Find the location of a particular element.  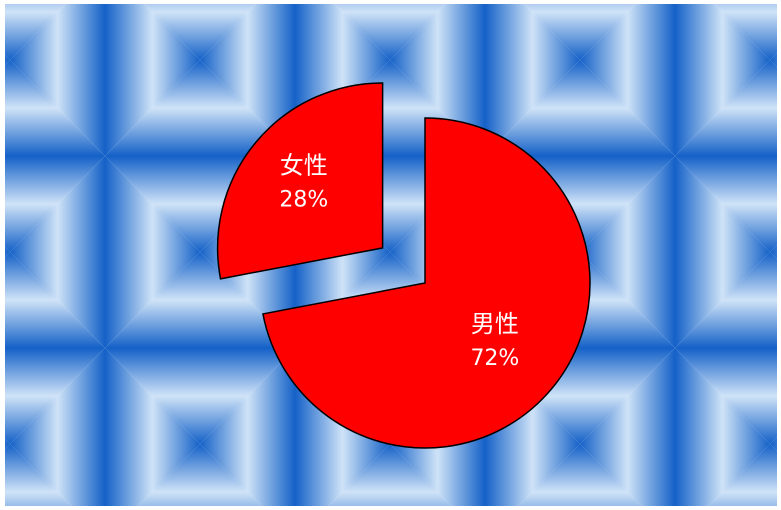

slice-percent-label: 72% is located at coordinates (494, 358).